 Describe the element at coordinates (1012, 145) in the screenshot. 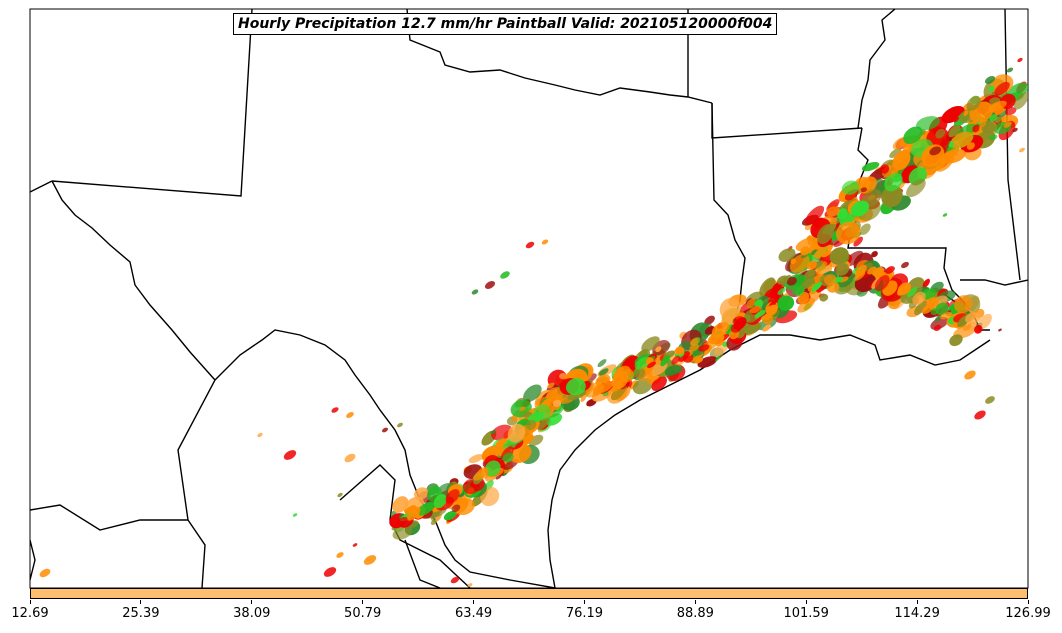

I see `ms-al-border` at that location.